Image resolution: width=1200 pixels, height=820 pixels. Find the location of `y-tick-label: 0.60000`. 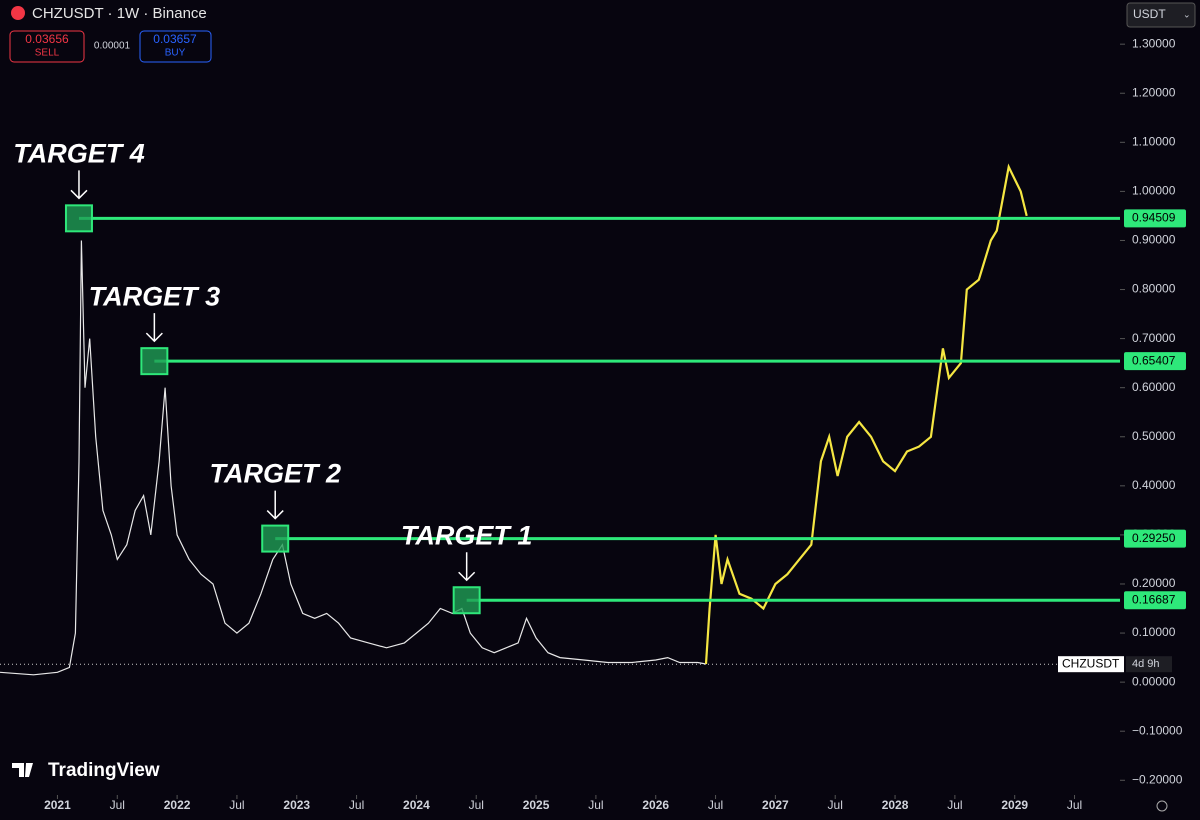

y-tick-label: 0.60000 is located at coordinates (1154, 387).